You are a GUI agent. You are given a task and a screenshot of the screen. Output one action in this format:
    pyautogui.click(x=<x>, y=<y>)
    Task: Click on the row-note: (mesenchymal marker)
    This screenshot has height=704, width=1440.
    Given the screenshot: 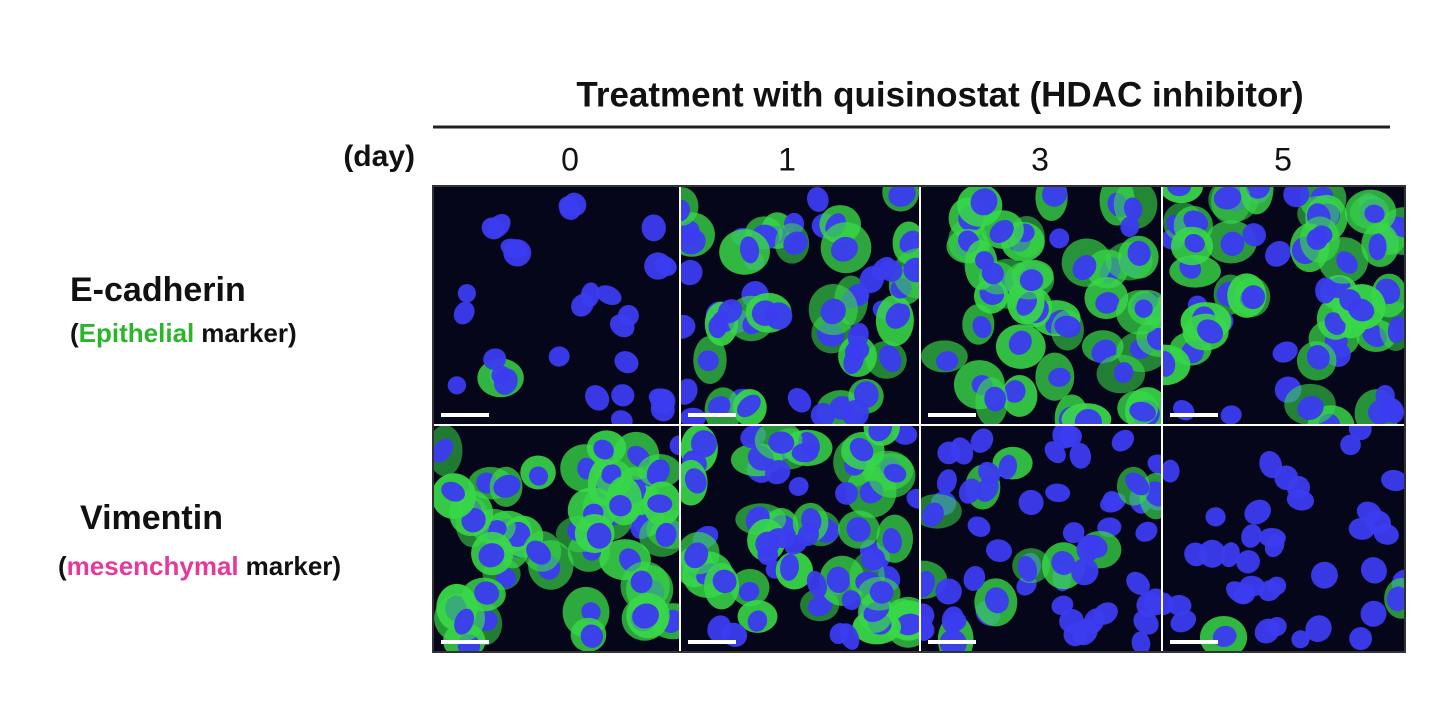 What is the action you would take?
    pyautogui.click(x=199, y=566)
    